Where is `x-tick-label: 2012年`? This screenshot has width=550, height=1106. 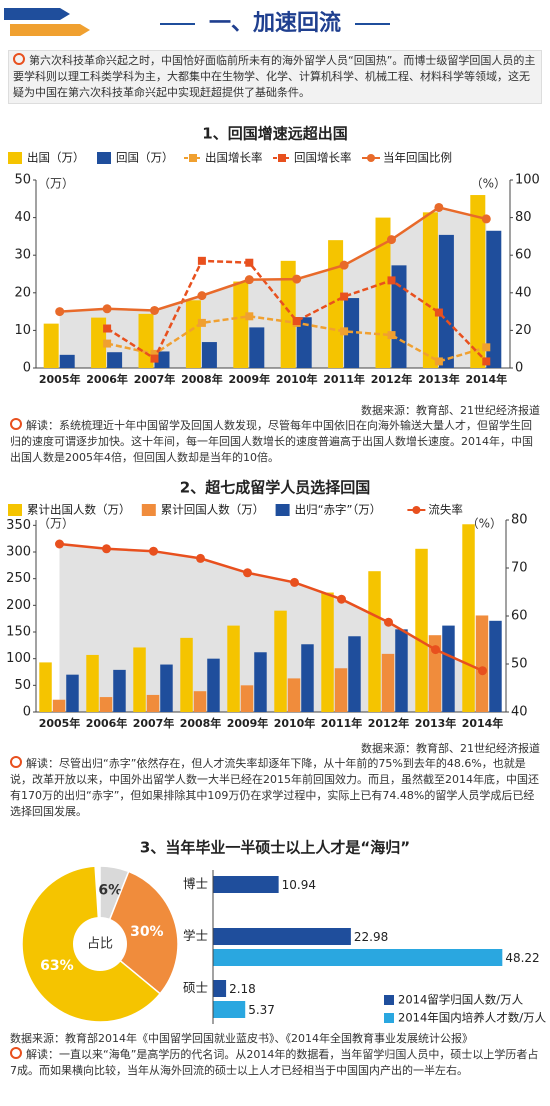
x-tick-label: 2012年 is located at coordinates (392, 379).